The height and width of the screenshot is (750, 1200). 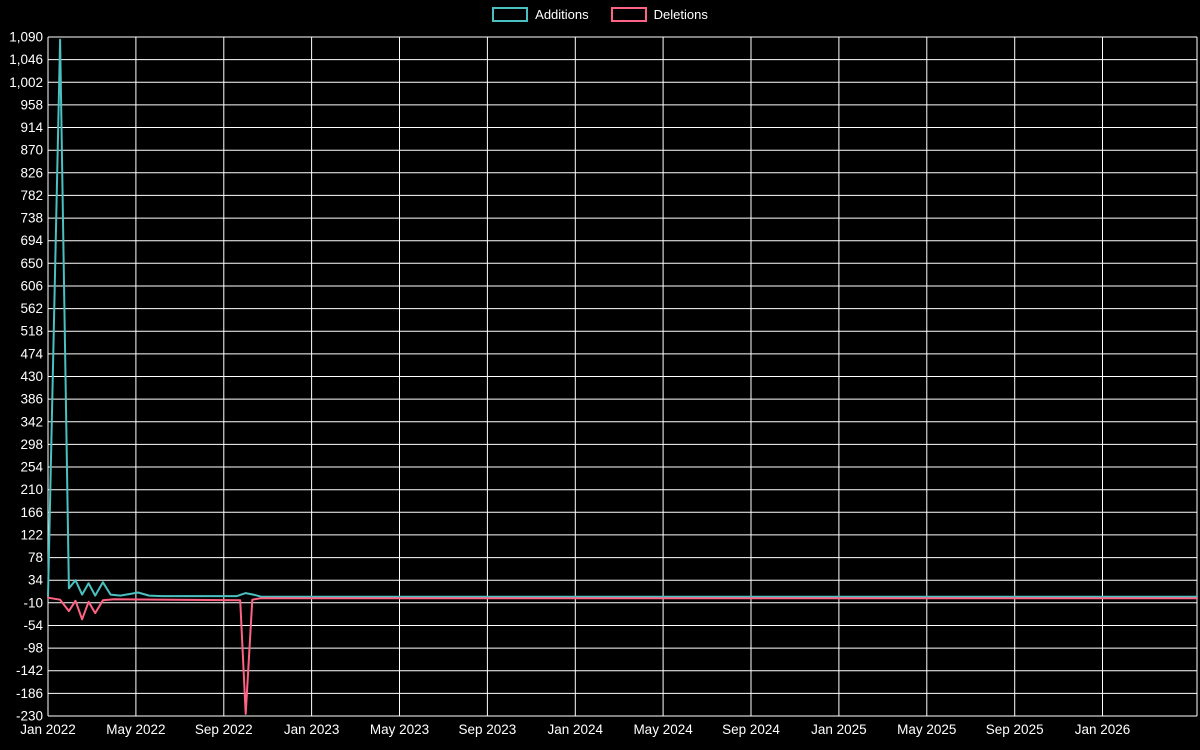 I want to click on y-tick-label: 1,002, so click(x=26, y=82).